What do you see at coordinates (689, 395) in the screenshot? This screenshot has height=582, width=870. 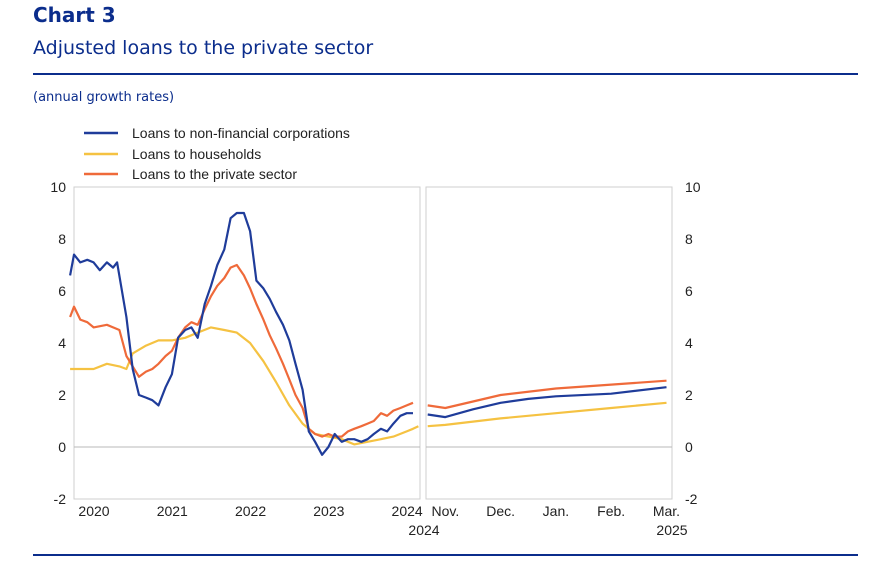 I see `y-tick-right: 2` at bounding box center [689, 395].